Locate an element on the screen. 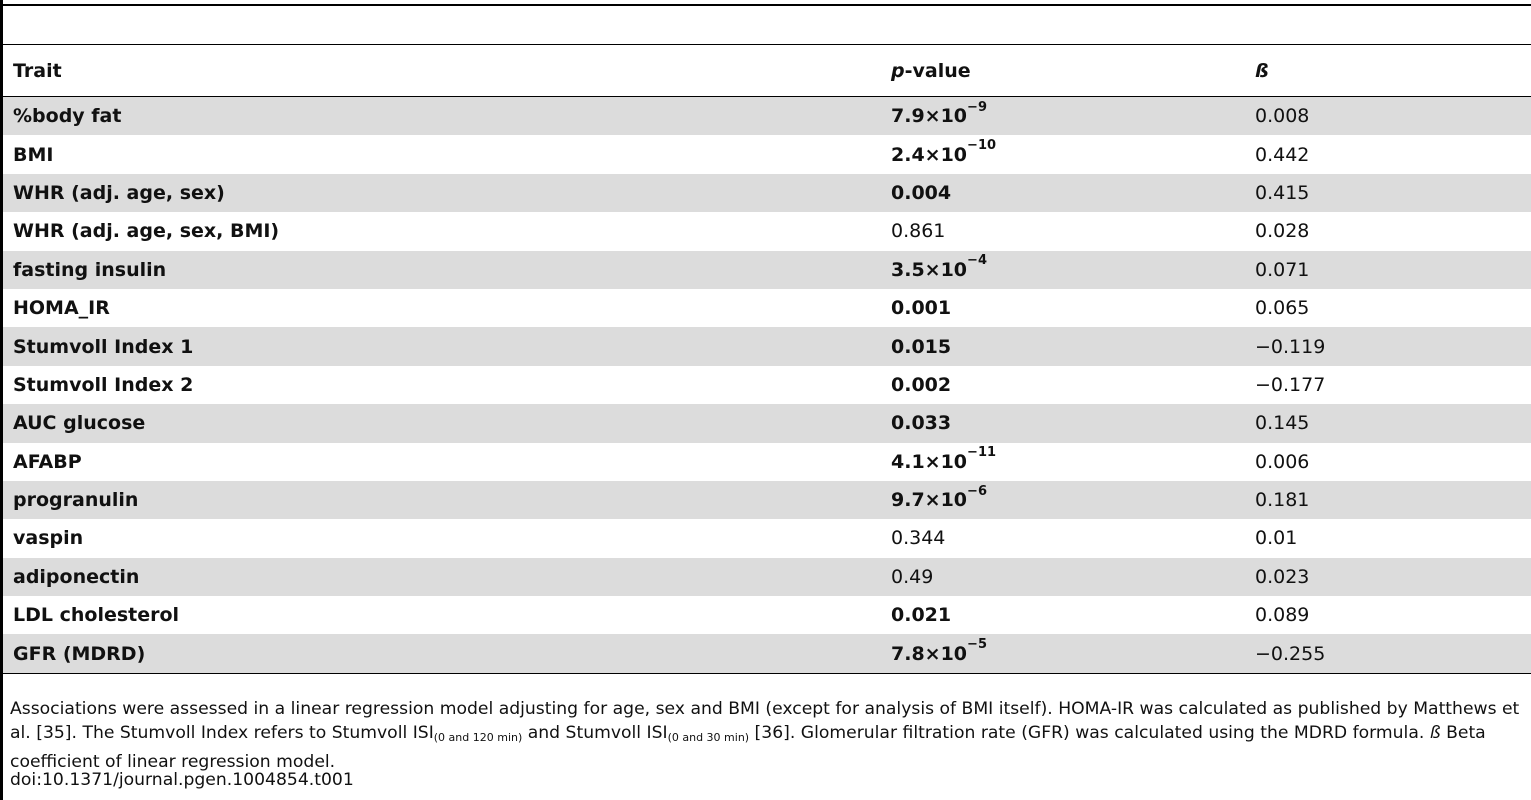 This screenshot has width=1531, height=800. beta-cell: 0.442 is located at coordinates (1282, 154).